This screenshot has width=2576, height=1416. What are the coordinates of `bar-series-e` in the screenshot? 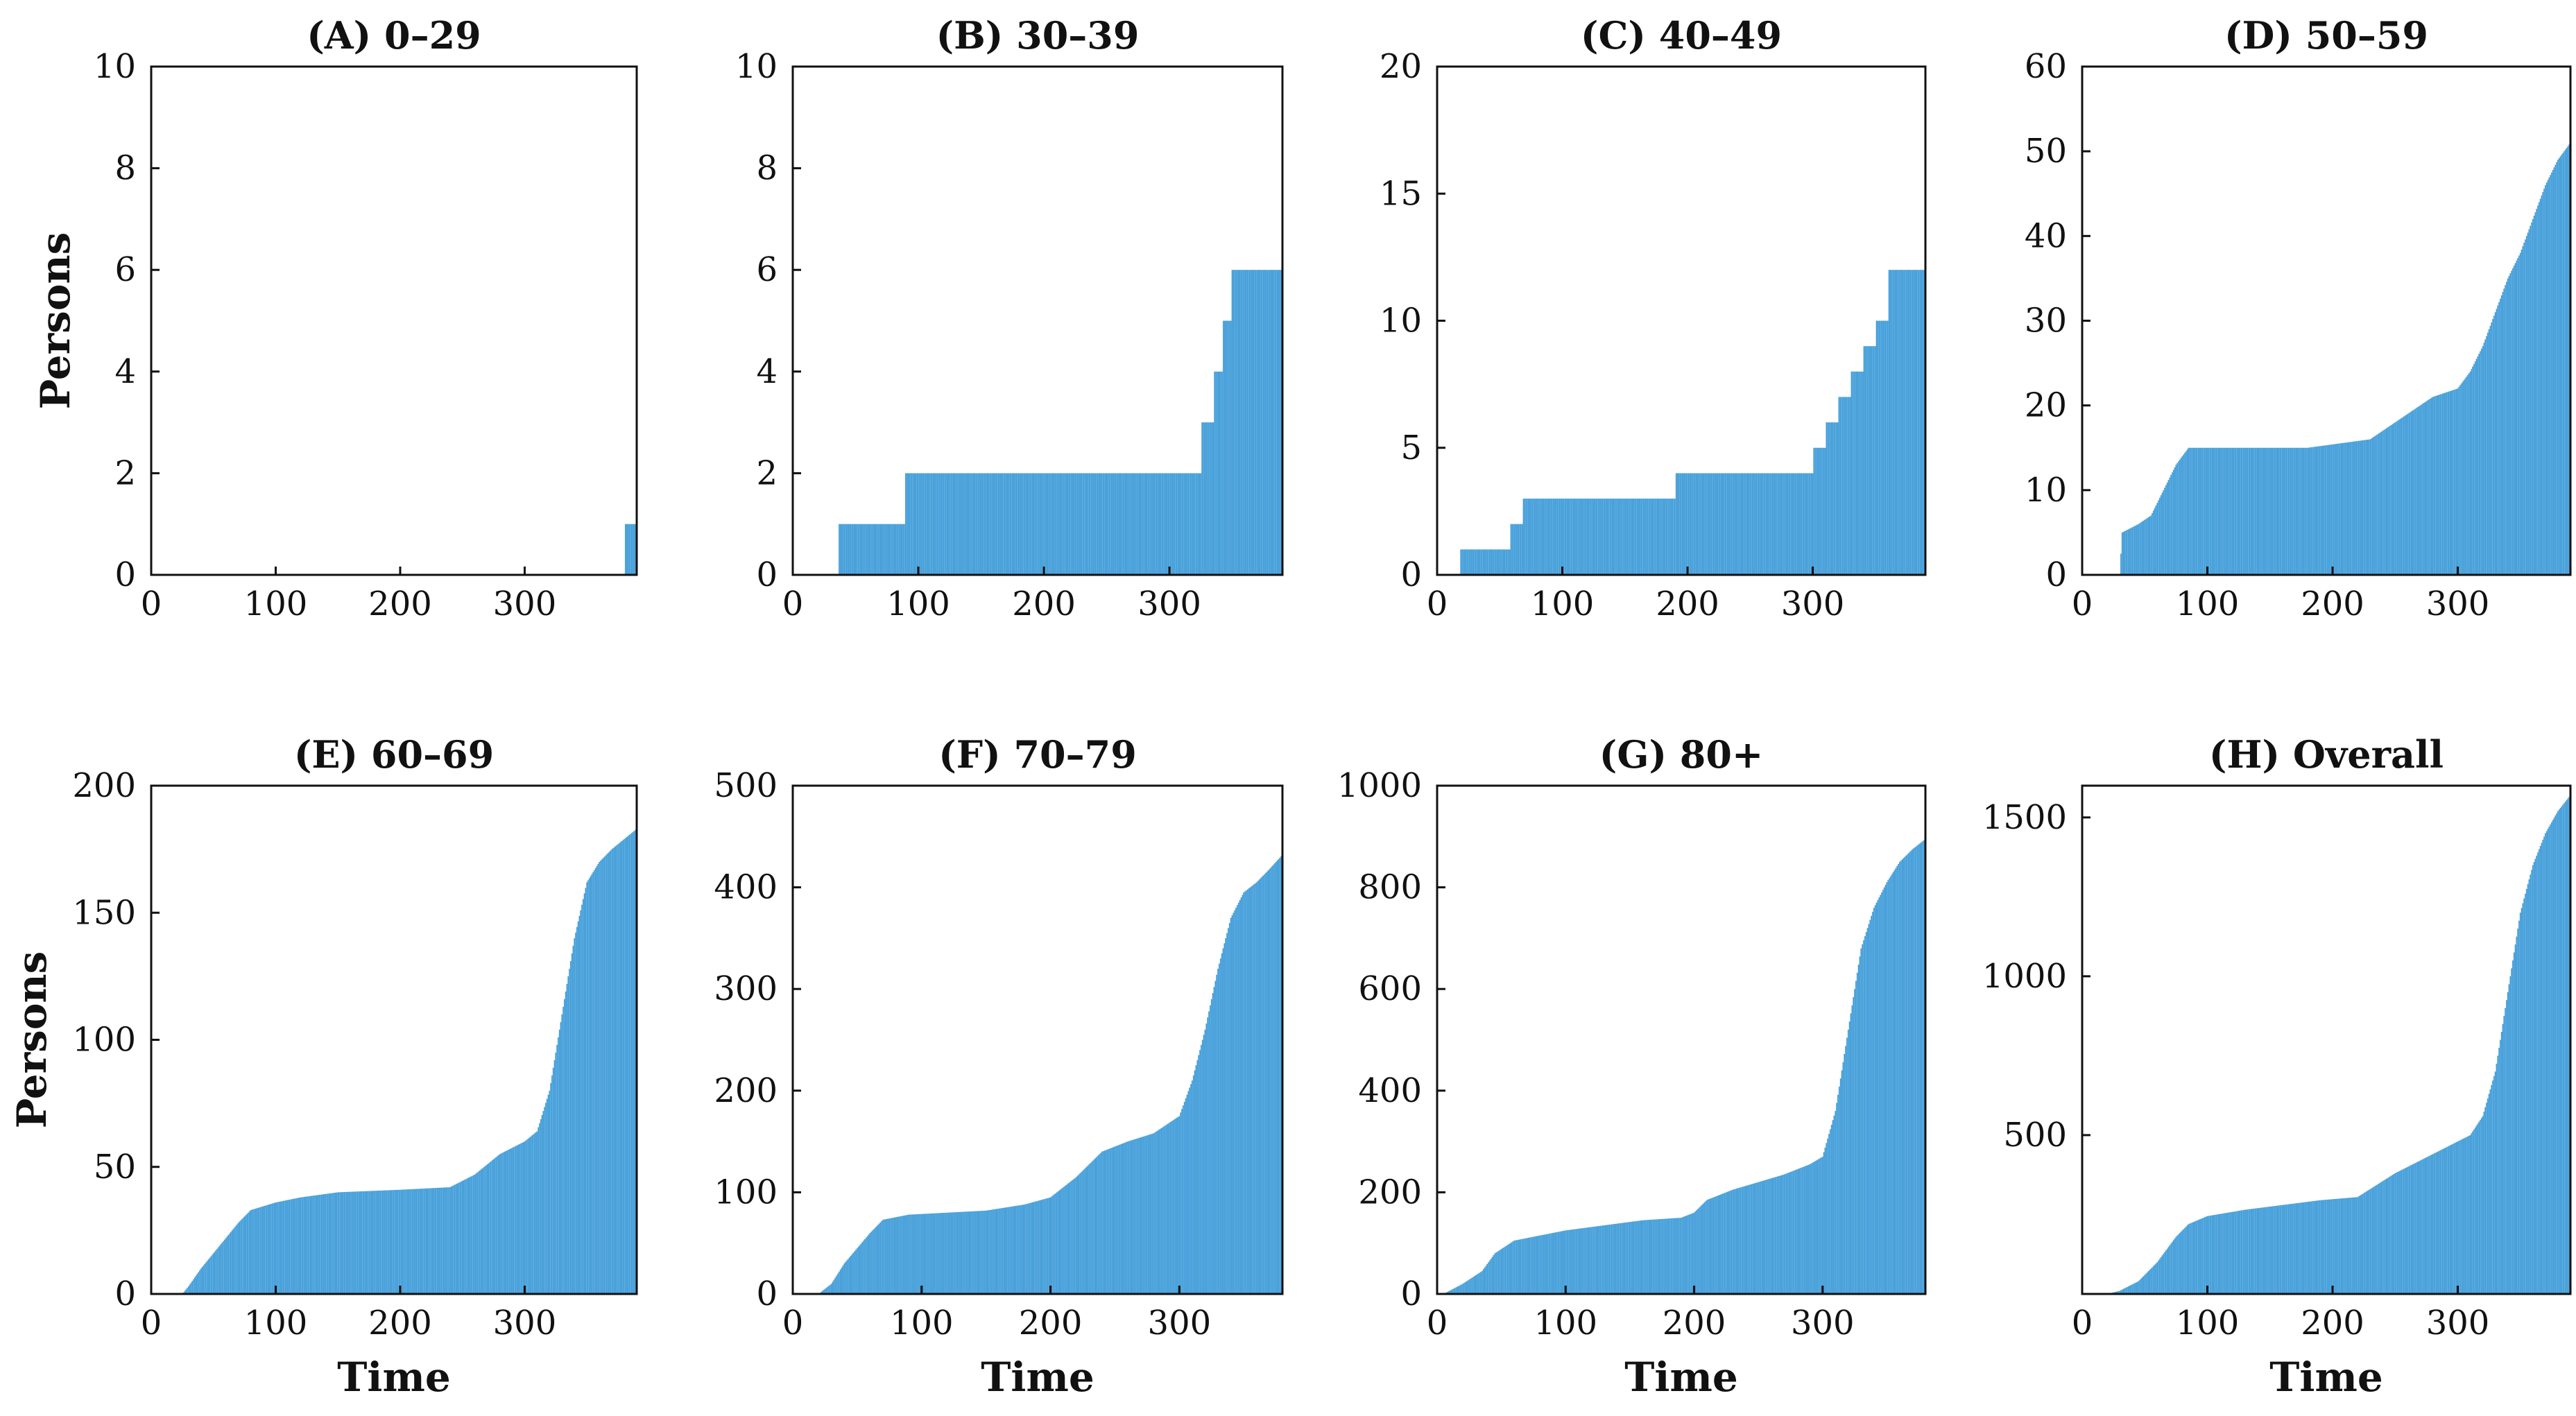 It's located at (409, 1062).